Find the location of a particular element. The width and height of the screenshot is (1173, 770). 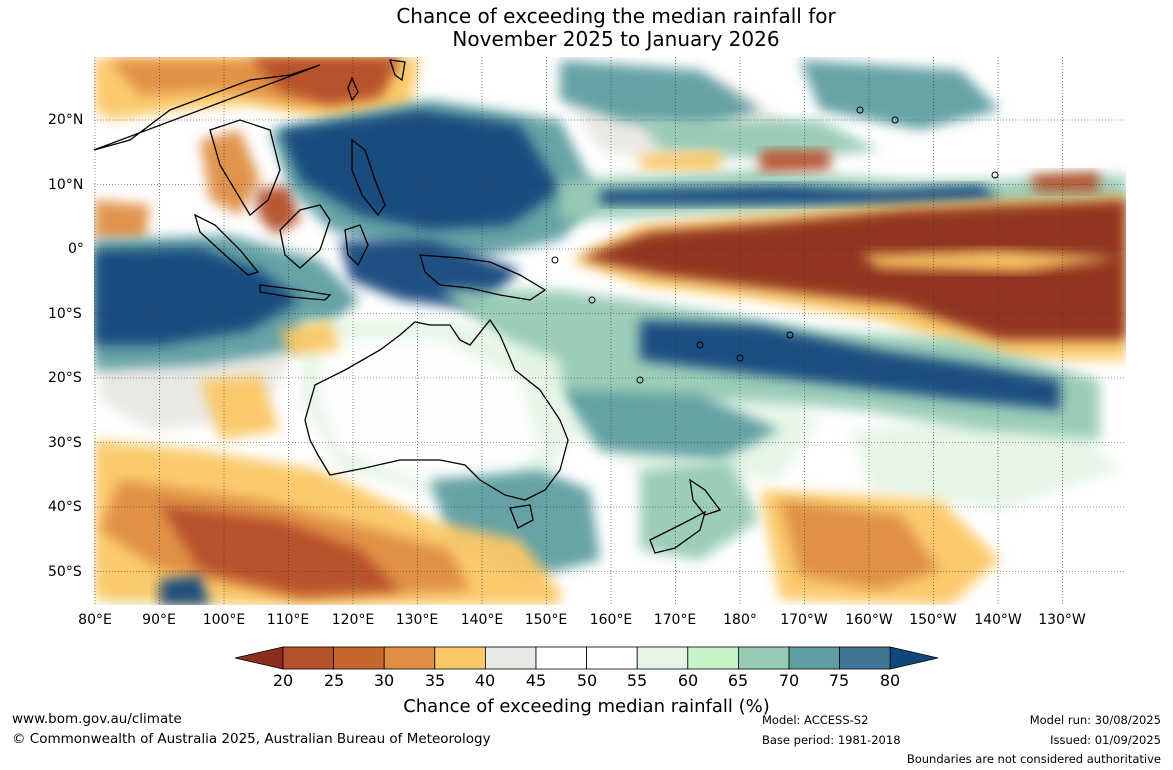

lon-label: 160°W is located at coordinates (869, 620).